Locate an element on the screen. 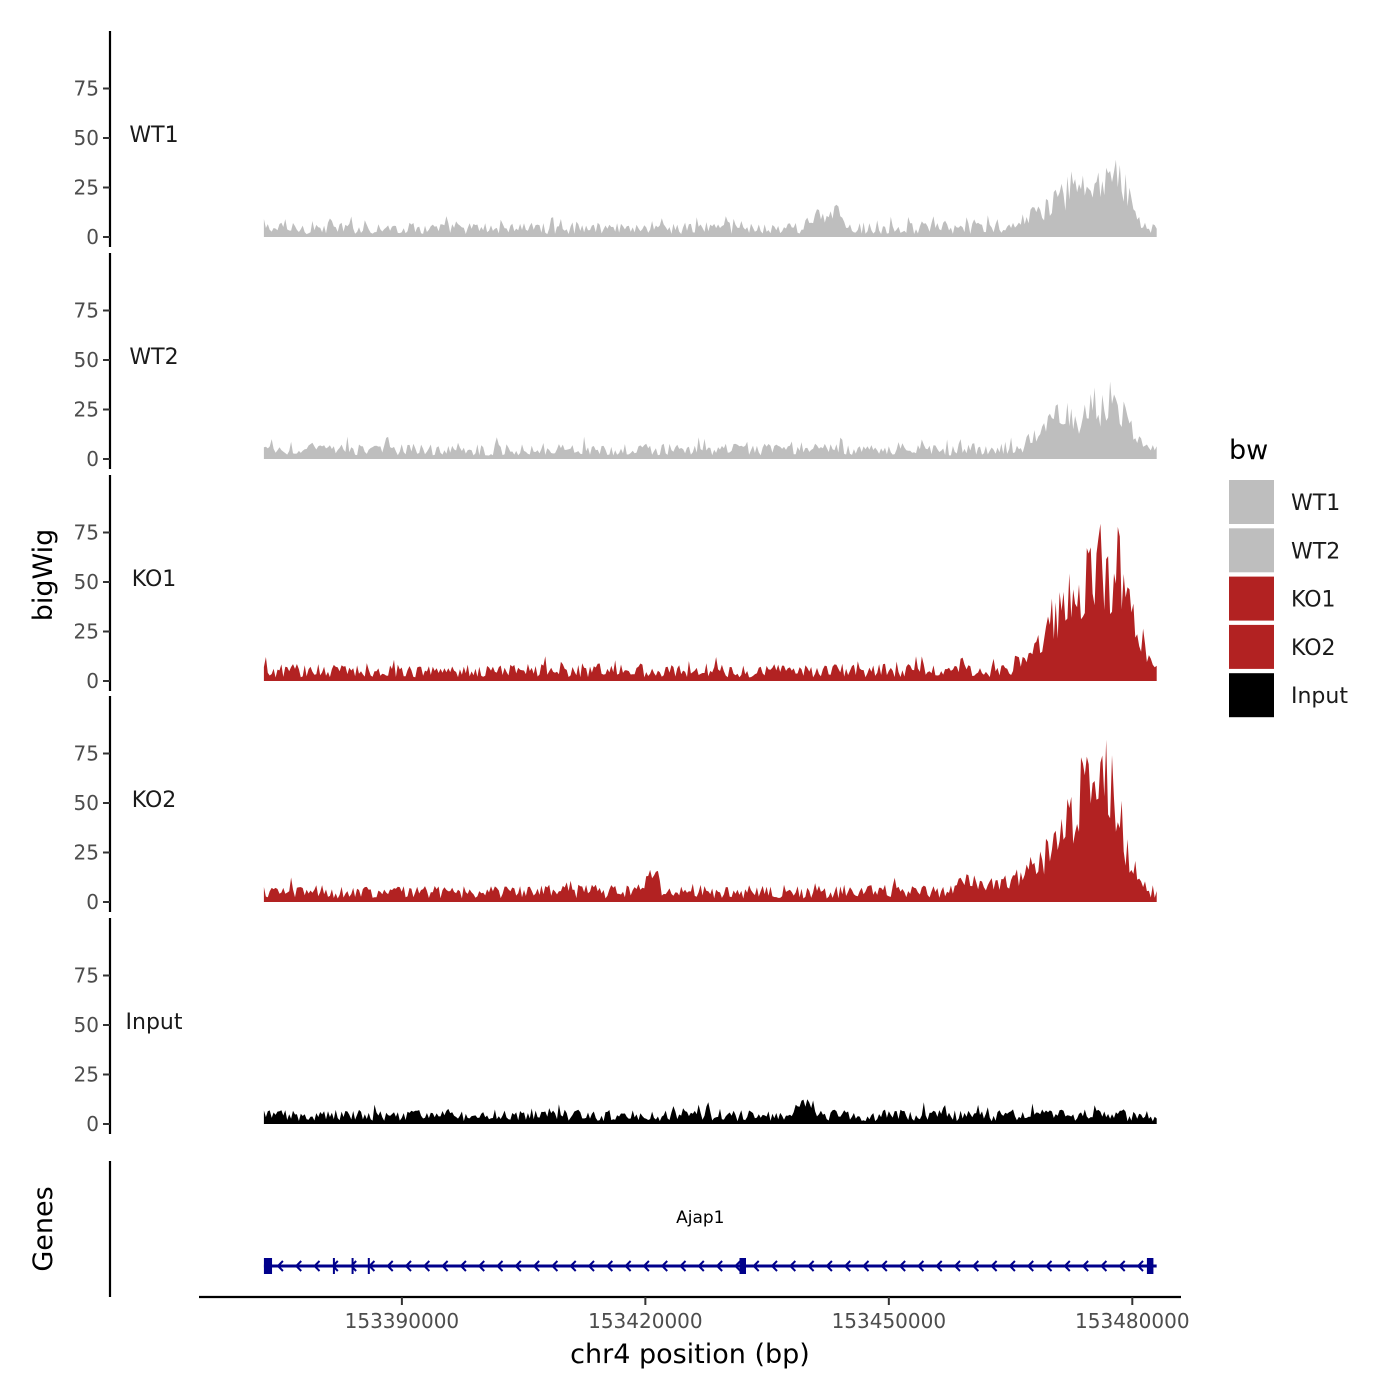 This screenshot has width=1400, height=1400. track-wt1: 0 25 50 75 WT1 is located at coordinates (615, 140).